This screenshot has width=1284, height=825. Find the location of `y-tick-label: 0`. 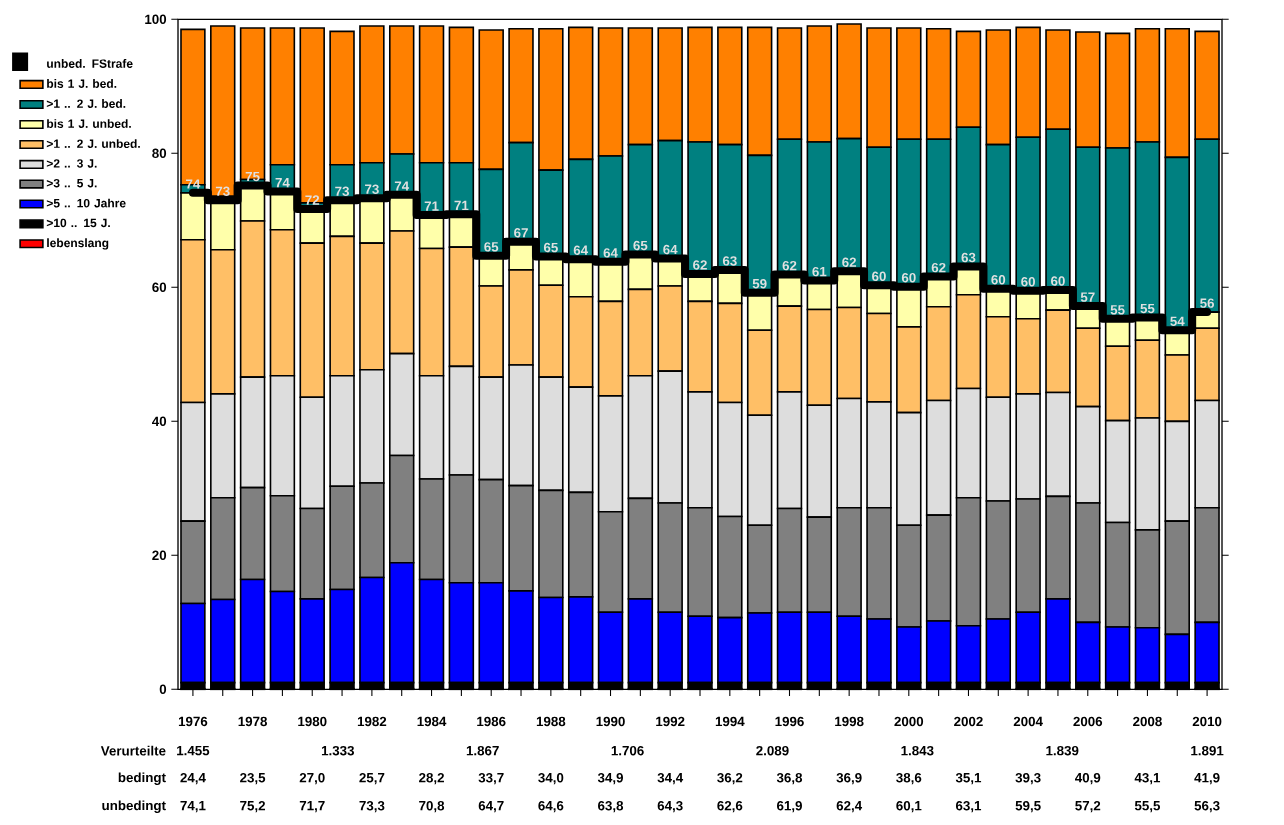

y-tick-label: 0 is located at coordinates (163, 689).